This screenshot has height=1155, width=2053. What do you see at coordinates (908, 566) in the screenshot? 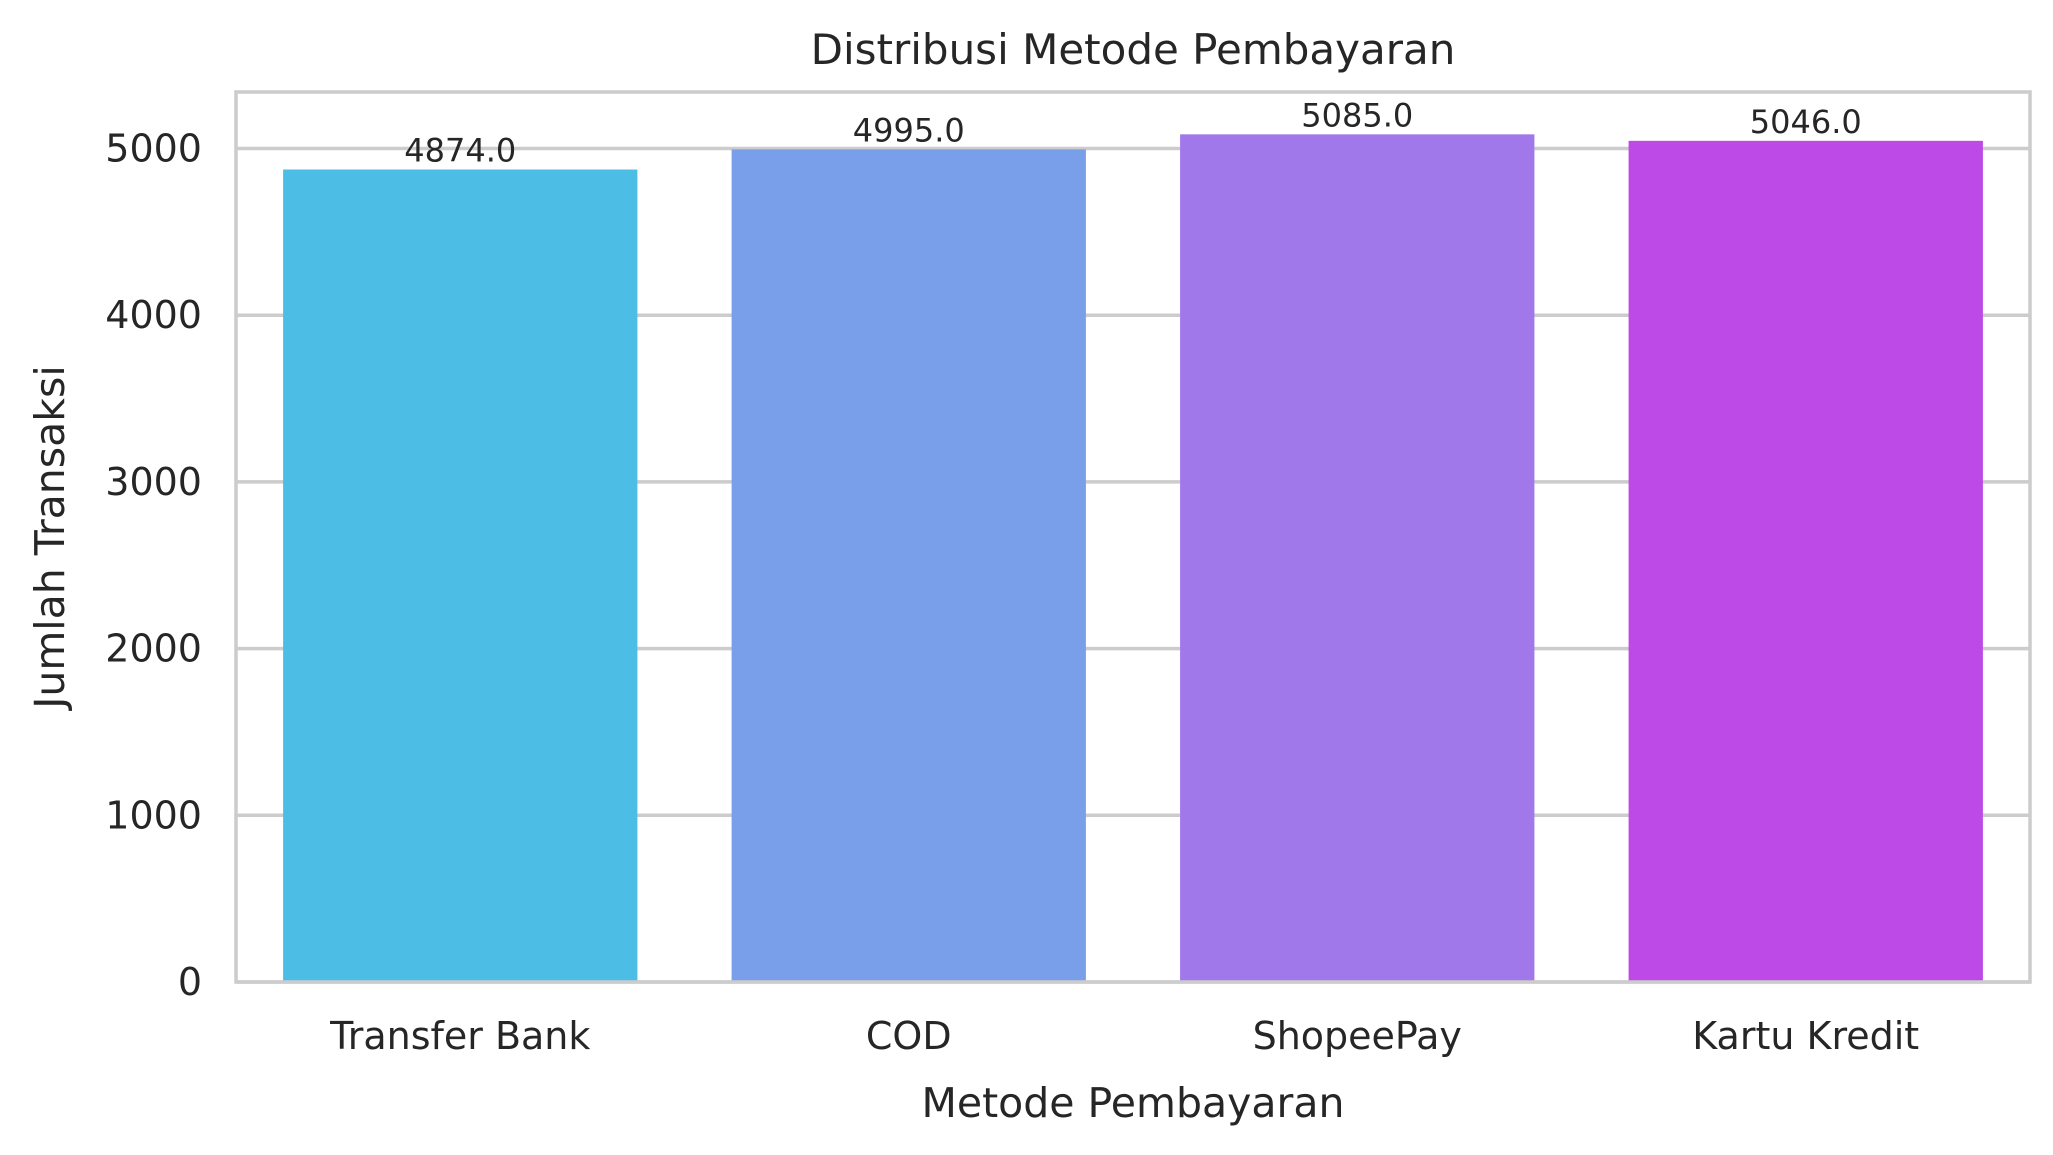
I see `bar-cod` at bounding box center [908, 566].